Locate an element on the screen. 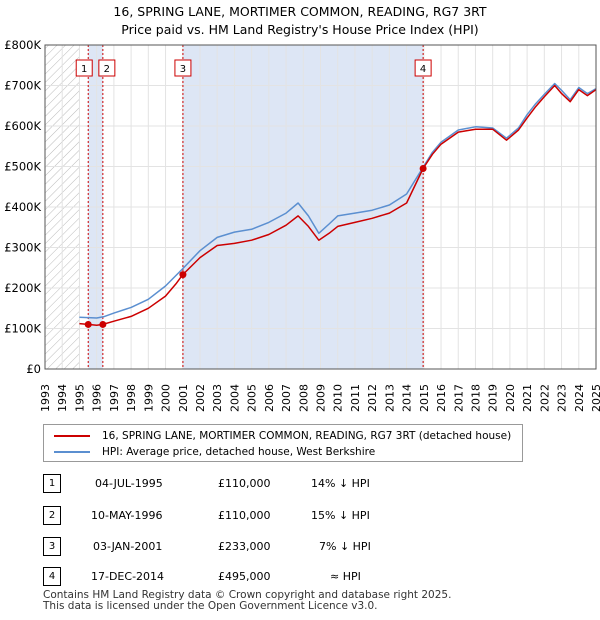  transaction-date: 04-JUL-1995 is located at coordinates (129, 483).